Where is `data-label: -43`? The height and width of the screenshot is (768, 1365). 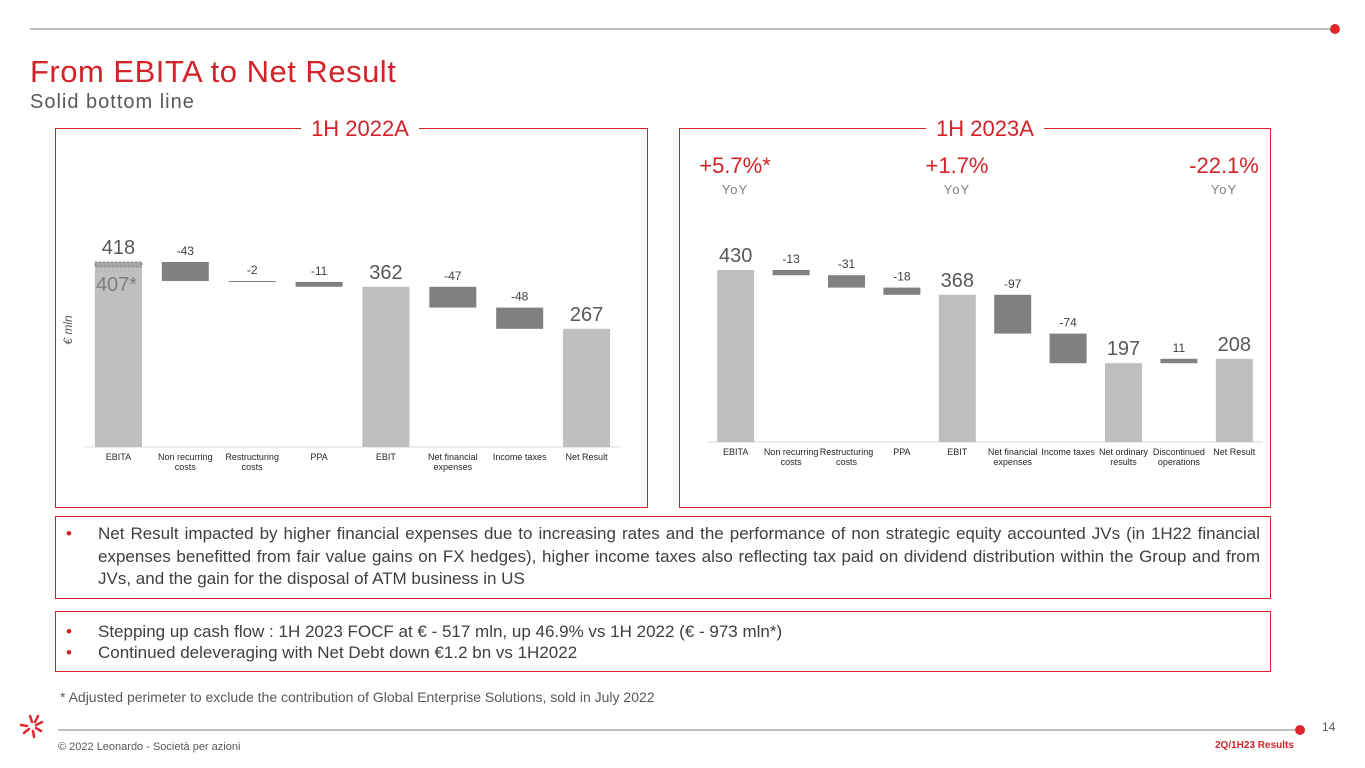
data-label: -43 is located at coordinates (186, 251).